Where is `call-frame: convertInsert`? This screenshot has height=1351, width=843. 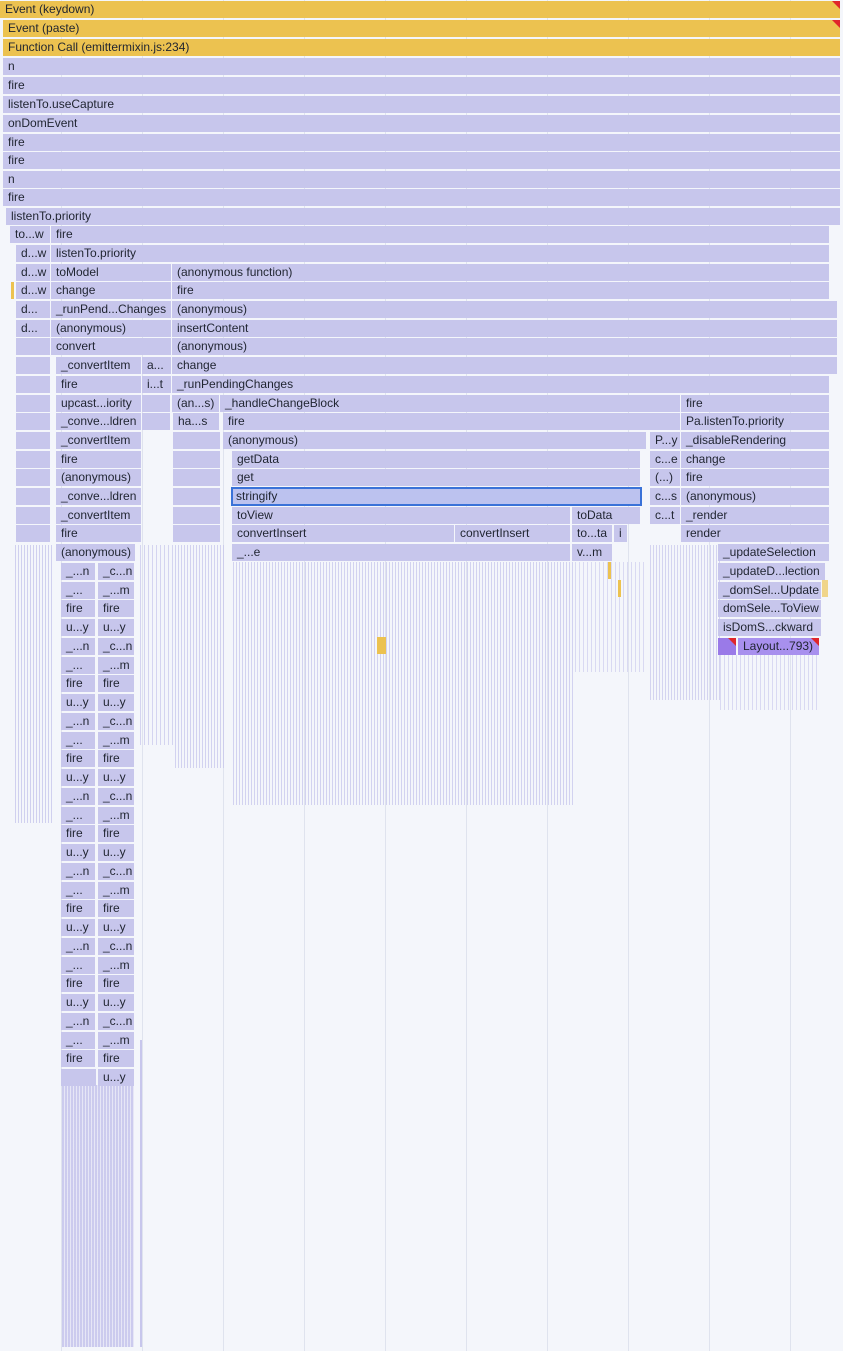 call-frame: convertInsert is located at coordinates (513, 533).